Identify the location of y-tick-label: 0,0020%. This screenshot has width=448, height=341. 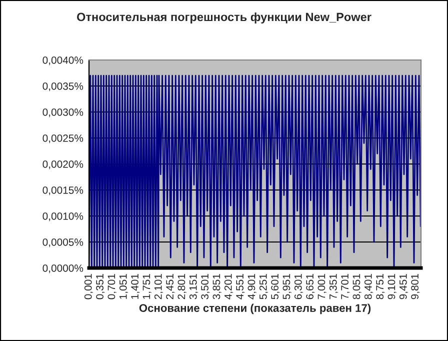
(63, 165).